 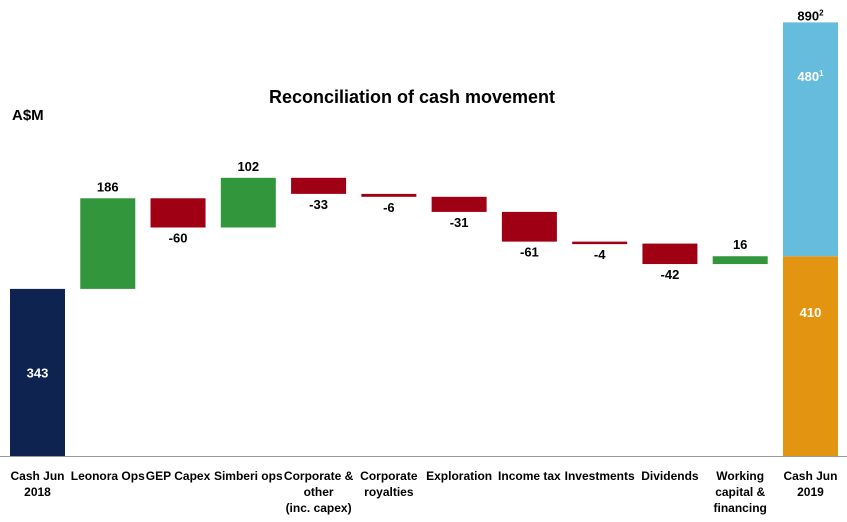 I want to click on total-label: 8902, so click(x=810, y=15).